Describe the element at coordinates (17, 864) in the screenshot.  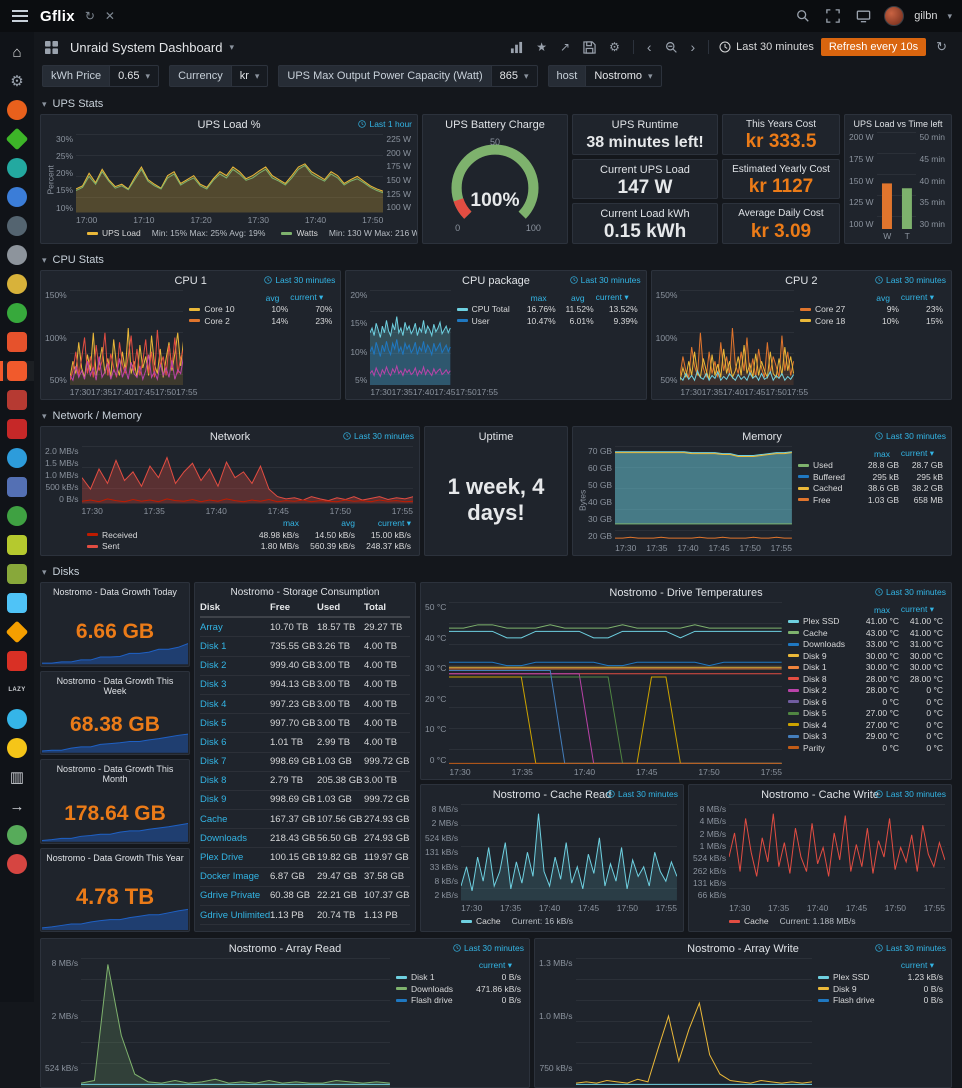
I see `app-red-circle-icon` at that location.